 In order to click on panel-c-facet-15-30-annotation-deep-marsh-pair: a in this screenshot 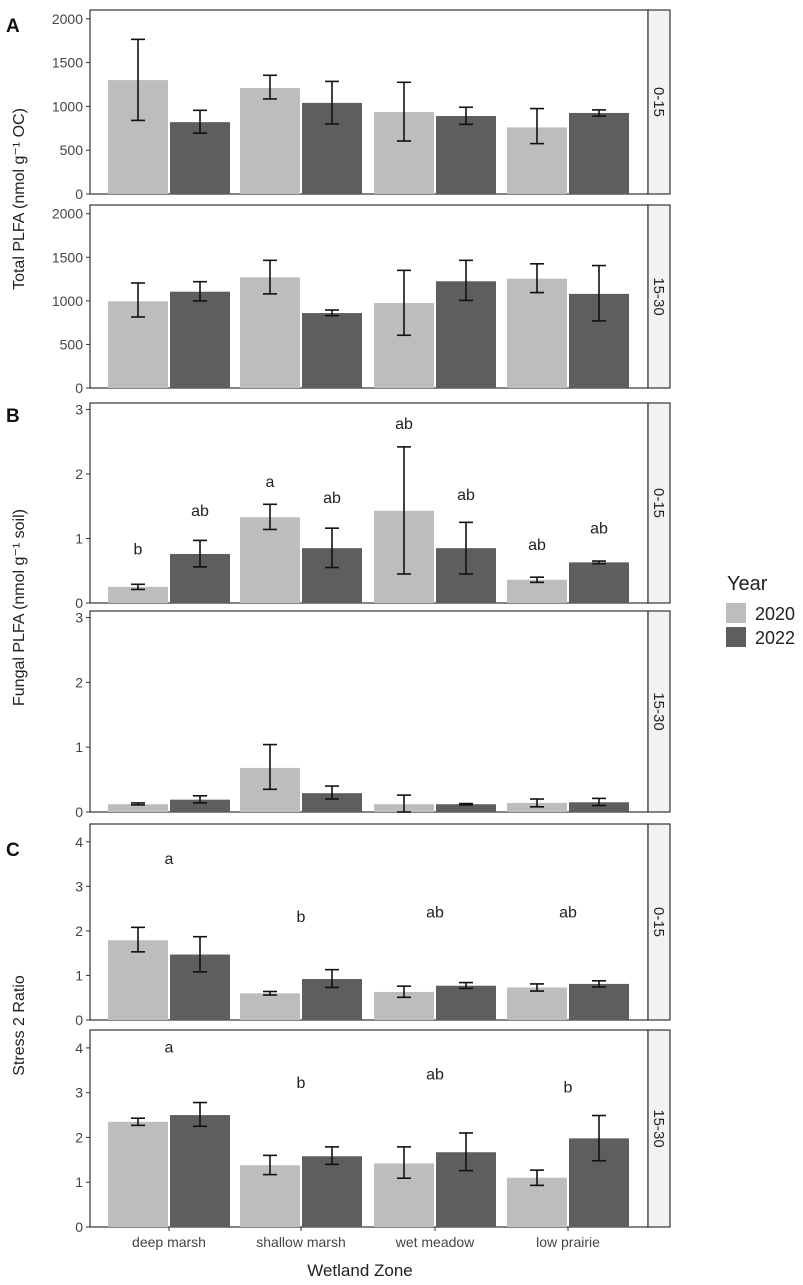, I will do `click(169, 1047)`.